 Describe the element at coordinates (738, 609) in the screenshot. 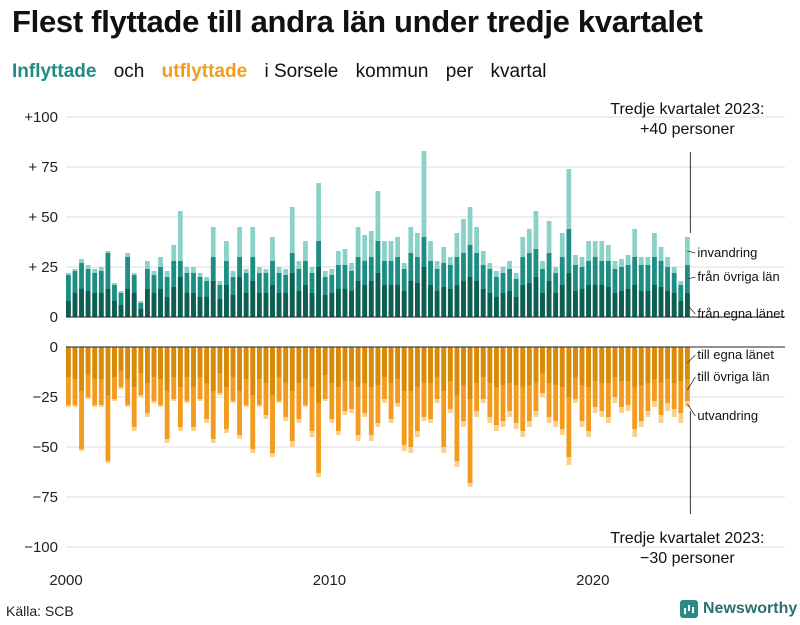

I see `brand: Newsworthy` at that location.